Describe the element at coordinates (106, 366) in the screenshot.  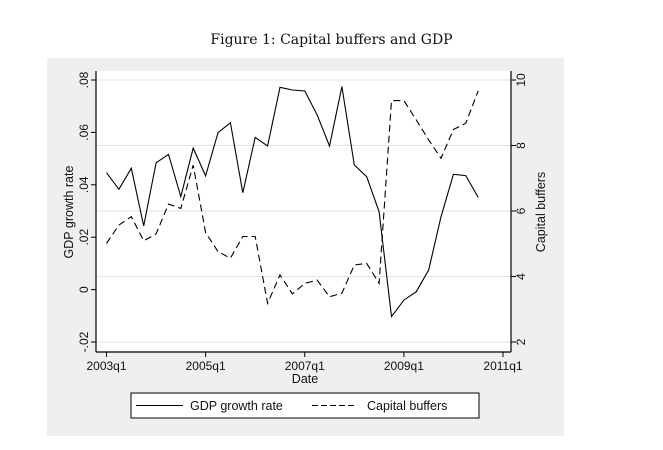
I see `x-tick-label: 2003q1` at that location.